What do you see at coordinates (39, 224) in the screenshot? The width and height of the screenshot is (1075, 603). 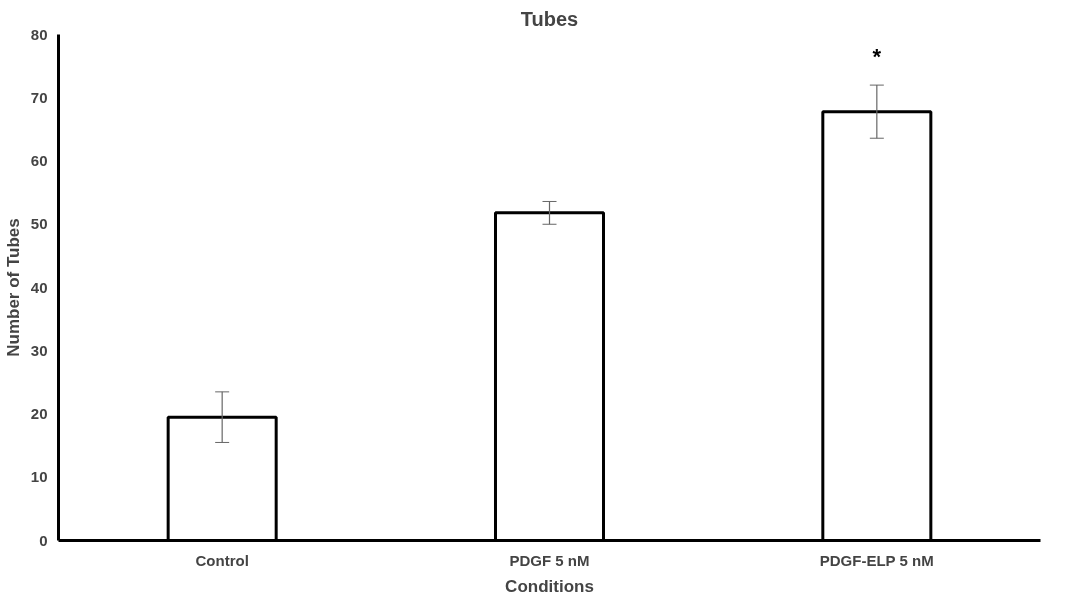 I see `y-tick-label: 50` at bounding box center [39, 224].